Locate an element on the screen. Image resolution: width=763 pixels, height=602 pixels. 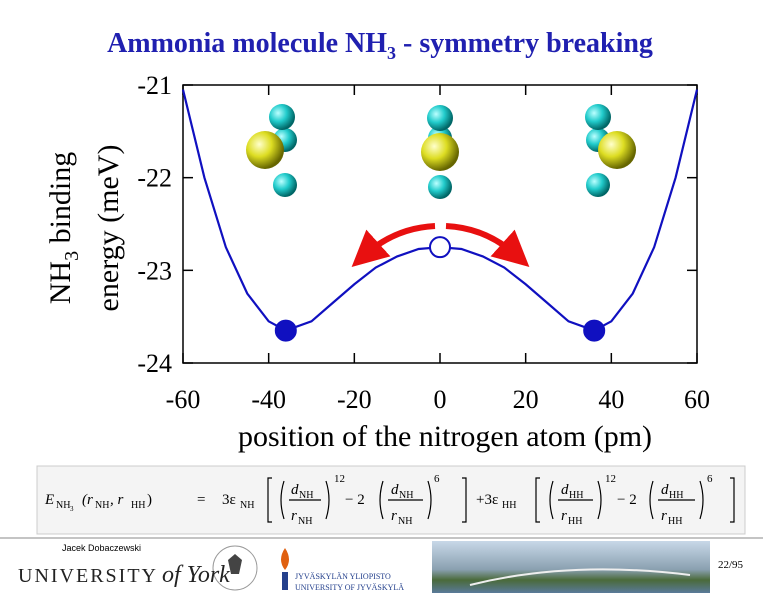
jyu-name: JYVÄSKYLÄN YLIOPISTO is located at coordinates (343, 576).